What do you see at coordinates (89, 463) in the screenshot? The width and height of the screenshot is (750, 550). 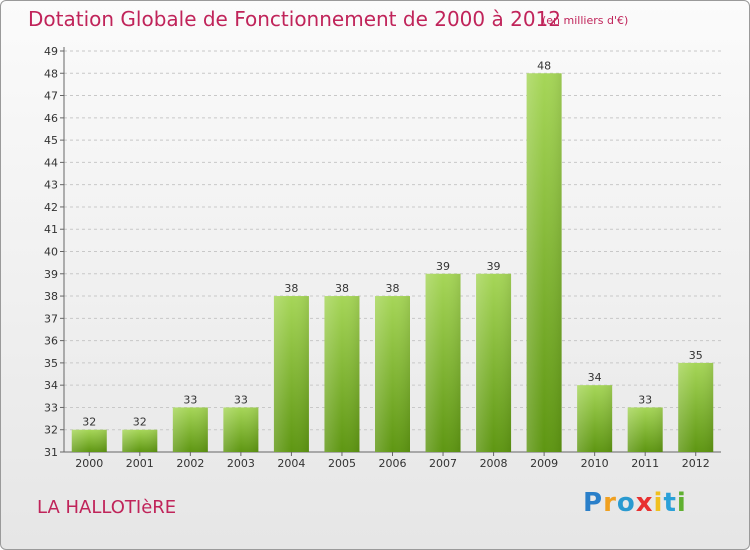 I see `x-tick-label: 2000` at bounding box center [89, 463].